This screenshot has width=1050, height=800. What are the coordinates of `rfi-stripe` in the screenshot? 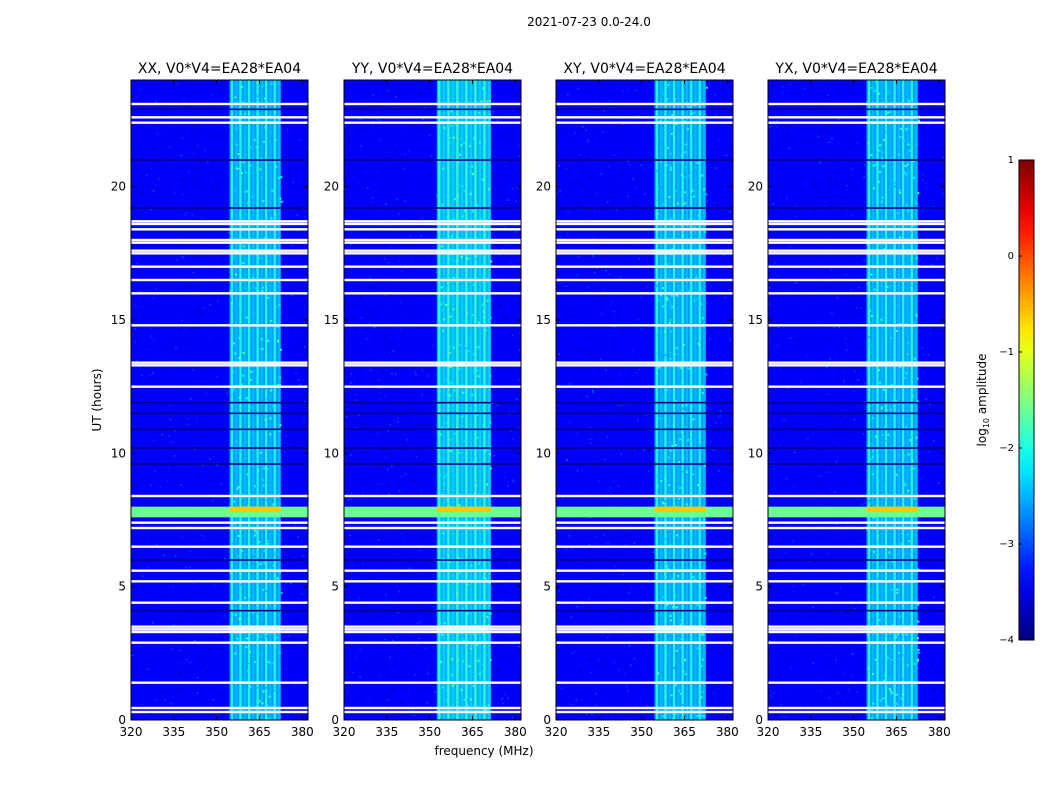 It's located at (457, 400).